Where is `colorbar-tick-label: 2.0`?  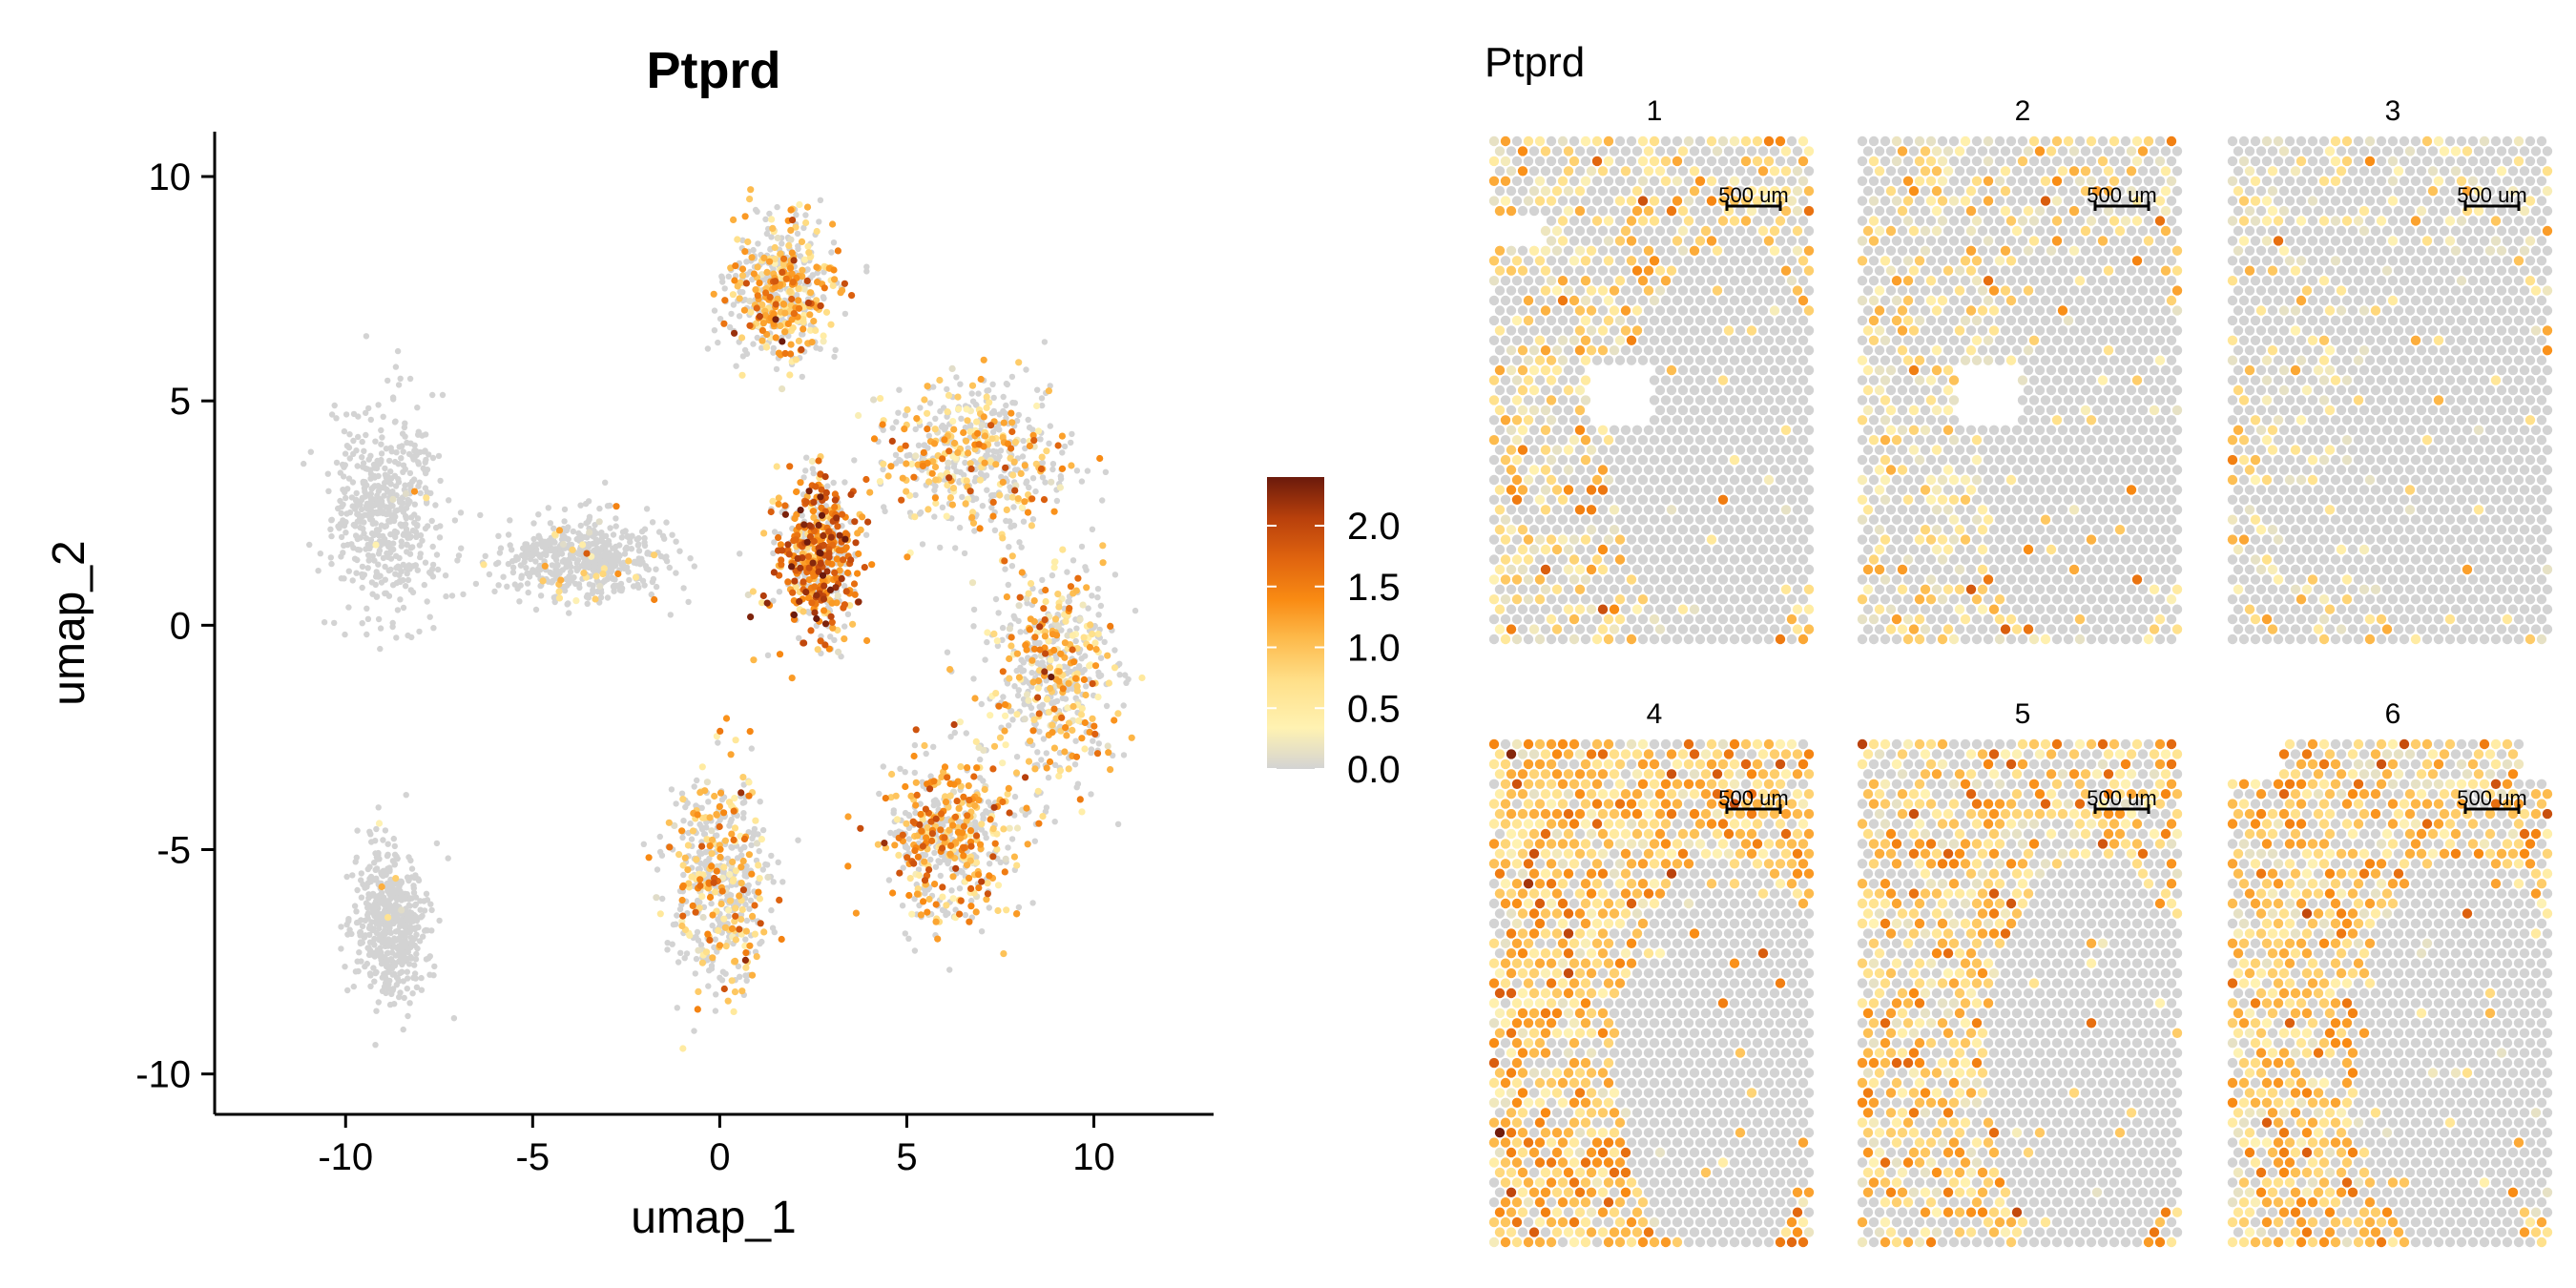
colorbar-tick-label: 2.0 is located at coordinates (1374, 527).